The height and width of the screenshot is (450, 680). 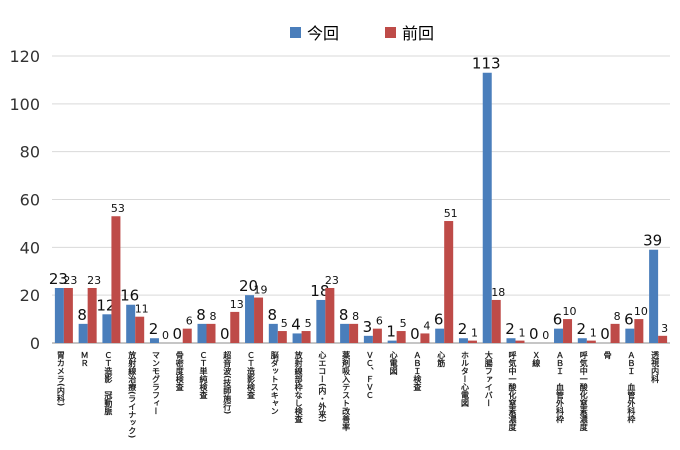 I want to click on x-tick-label: ＣＴ造影 冠動脈, so click(x=108, y=383).